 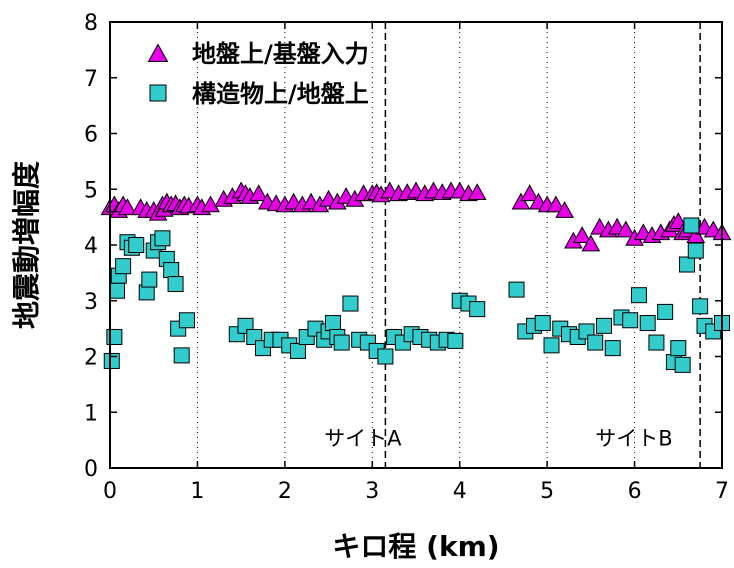 I want to click on x-tick-label: 7, so click(x=722, y=491).